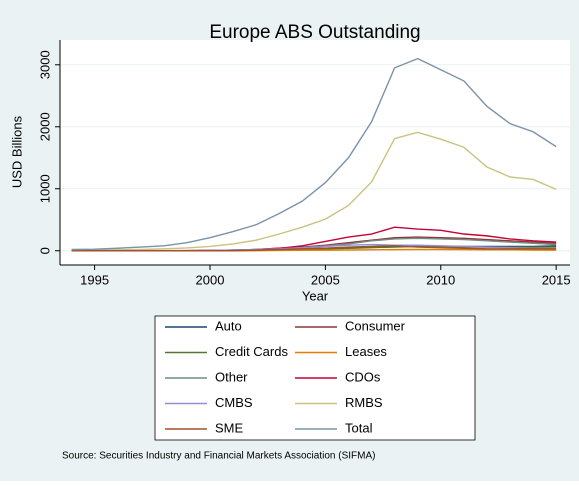 Image resolution: width=579 pixels, height=486 pixels. I want to click on x-tick-label: 2000, so click(210, 279).